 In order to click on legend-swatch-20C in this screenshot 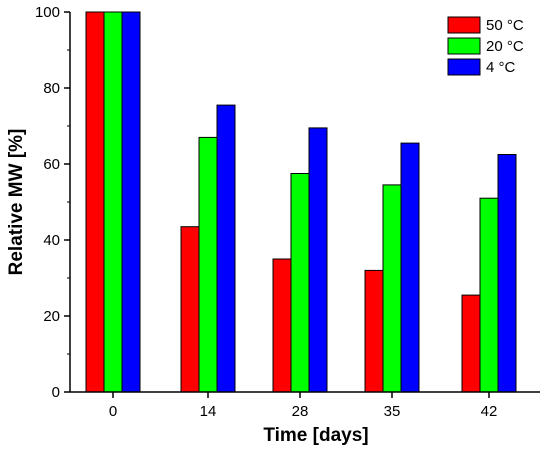, I will do `click(464, 46)`.